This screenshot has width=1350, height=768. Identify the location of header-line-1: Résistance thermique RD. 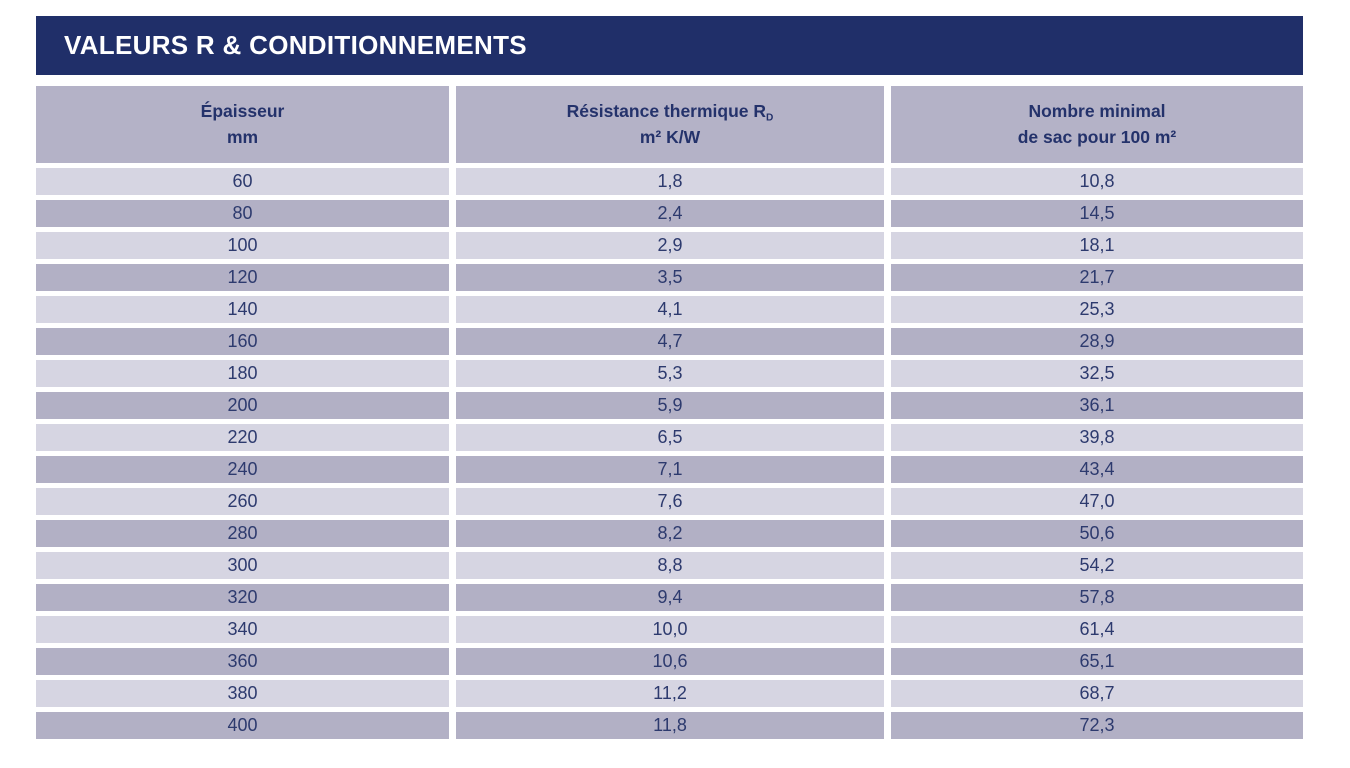
(670, 111).